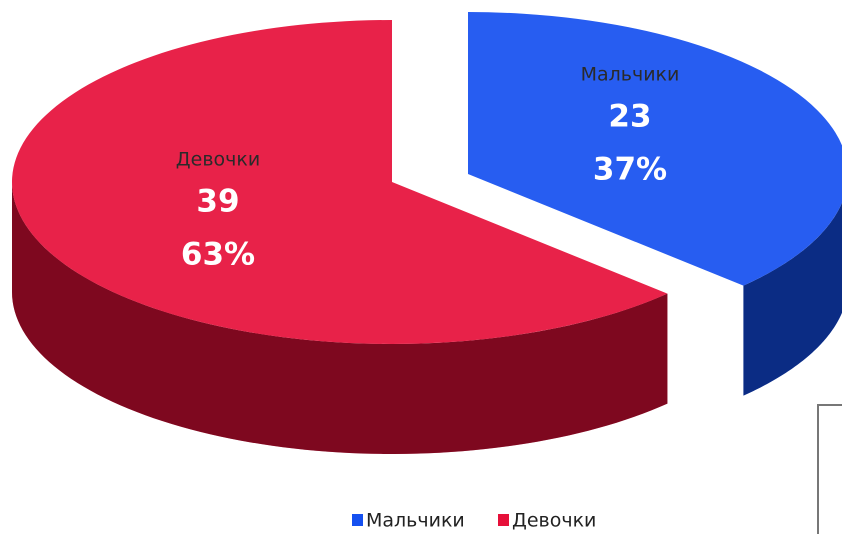  What do you see at coordinates (630, 170) in the screenshot?
I see `slice-percent: 37%` at bounding box center [630, 170].